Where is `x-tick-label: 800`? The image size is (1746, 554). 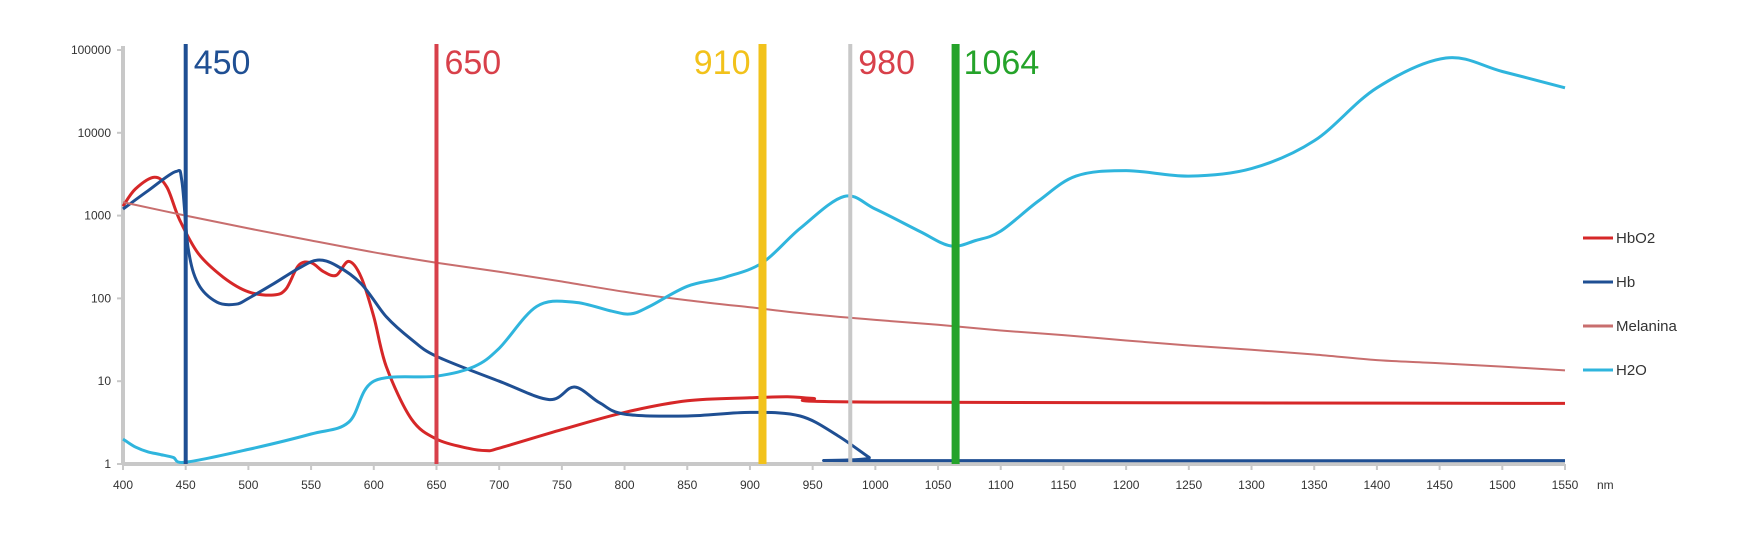
x-tick-label: 800 is located at coordinates (625, 485).